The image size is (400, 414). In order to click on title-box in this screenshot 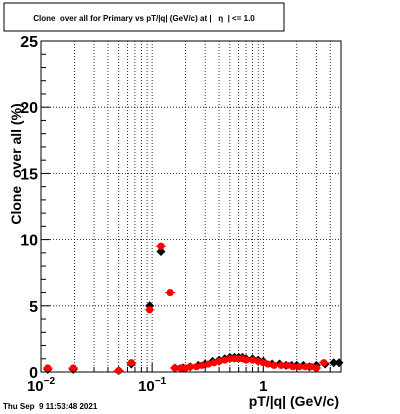, I will do `click(144, 17)`.